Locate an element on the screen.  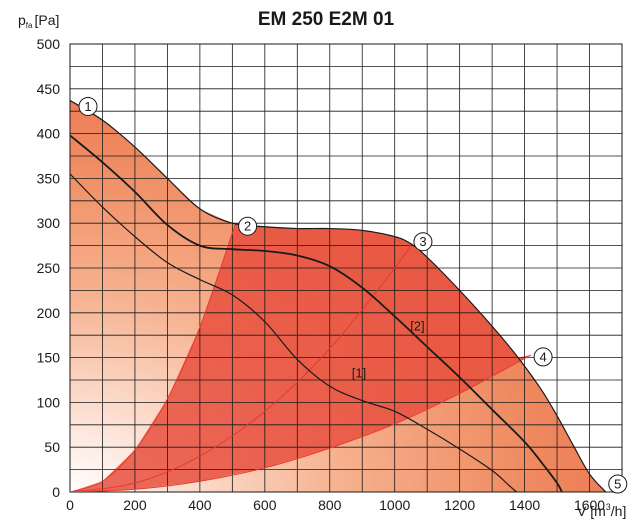
curve-label: [1] is located at coordinates (359, 372).